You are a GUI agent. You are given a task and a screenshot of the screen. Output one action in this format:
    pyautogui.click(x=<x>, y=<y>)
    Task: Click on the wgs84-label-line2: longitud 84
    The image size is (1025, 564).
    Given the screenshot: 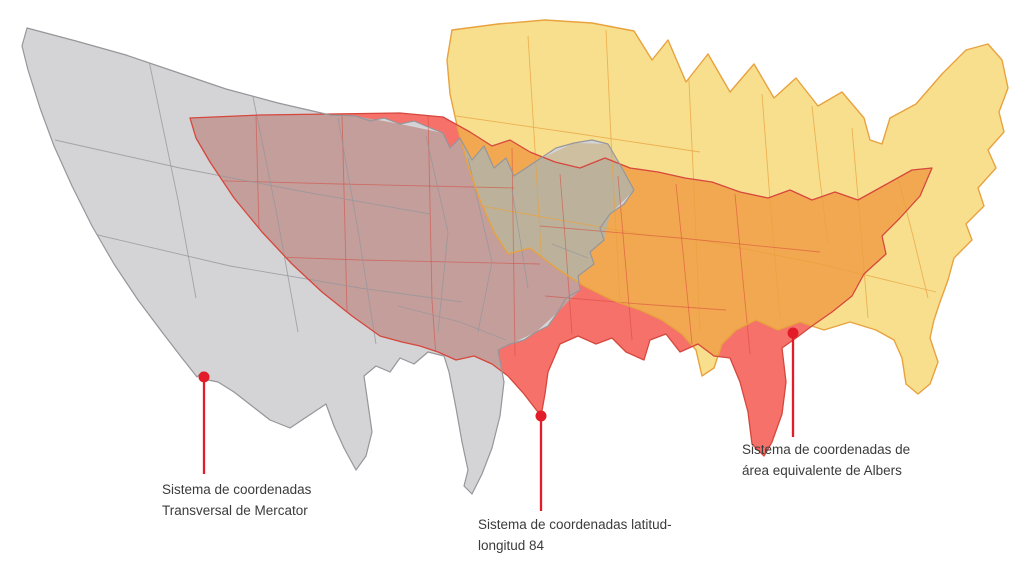 What is the action you would take?
    pyautogui.click(x=511, y=545)
    